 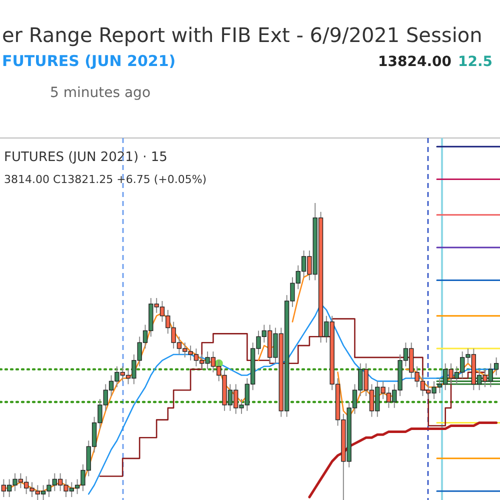 What do you see at coordinates (86, 157) in the screenshot?
I see `text: FUTURES (JUN 2021) · 15` at bounding box center [86, 157].